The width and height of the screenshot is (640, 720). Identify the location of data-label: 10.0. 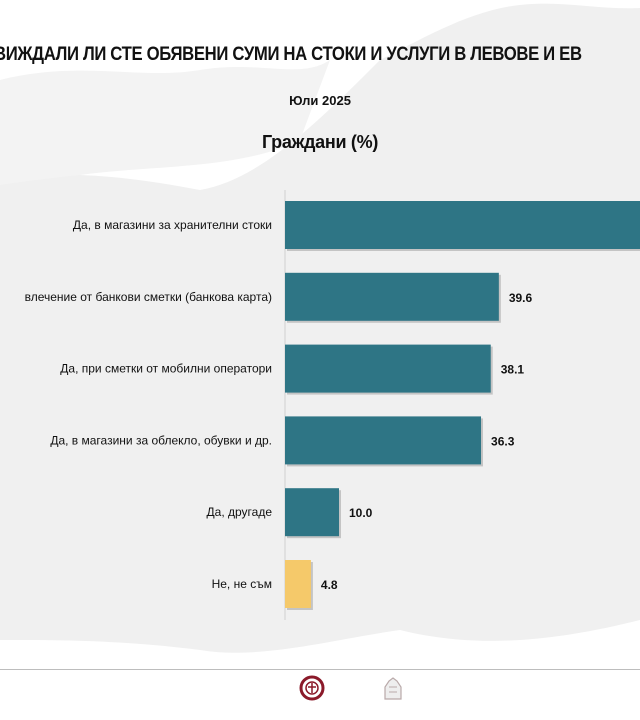
(361, 513).